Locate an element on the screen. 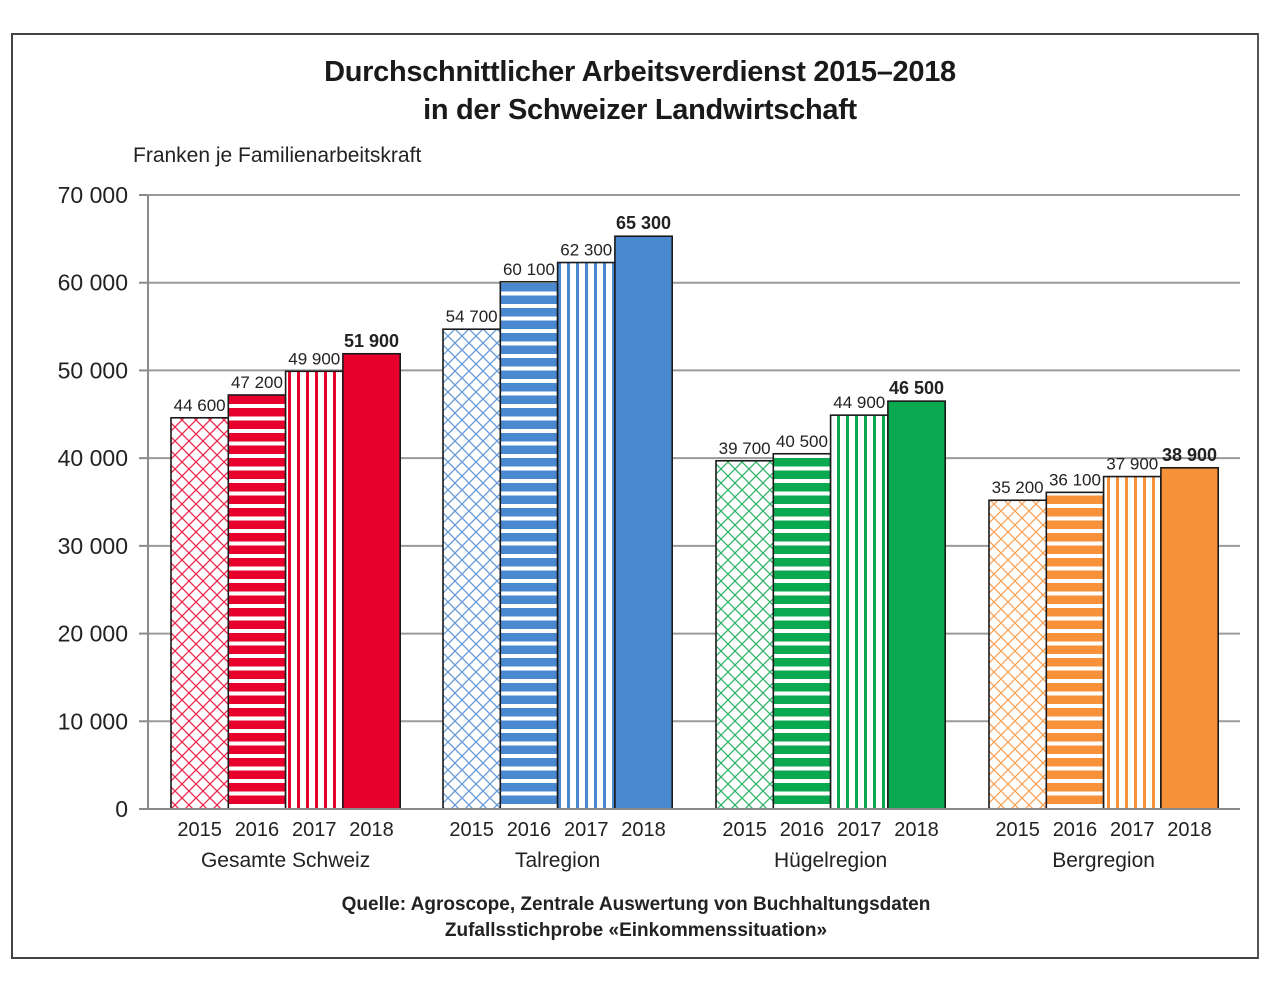 The height and width of the screenshot is (983, 1280). y-tick-label: 30 000 is located at coordinates (93, 546).